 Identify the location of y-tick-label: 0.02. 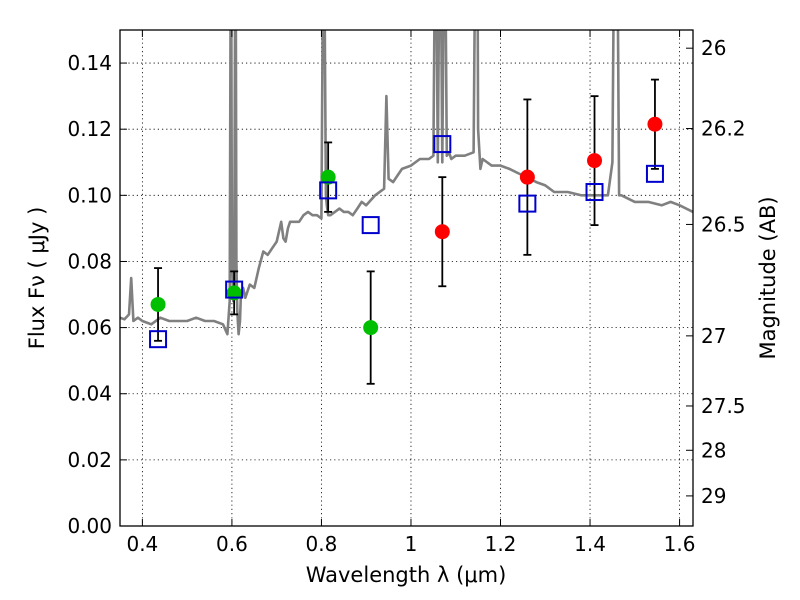
(89, 460).